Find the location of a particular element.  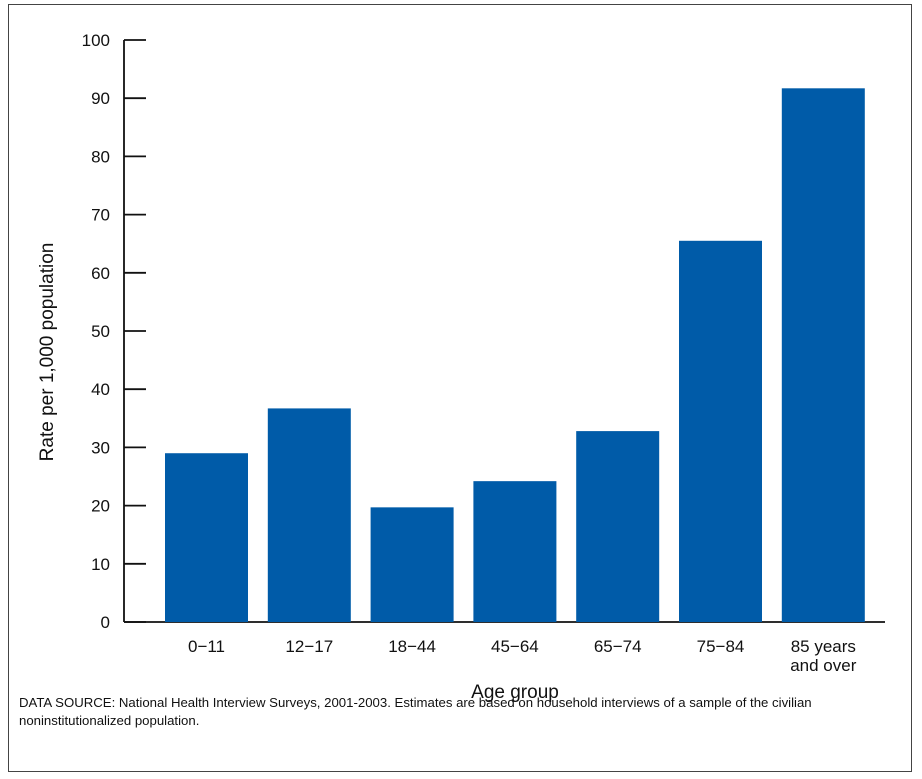

y-tick-label: 80 is located at coordinates (100, 156).